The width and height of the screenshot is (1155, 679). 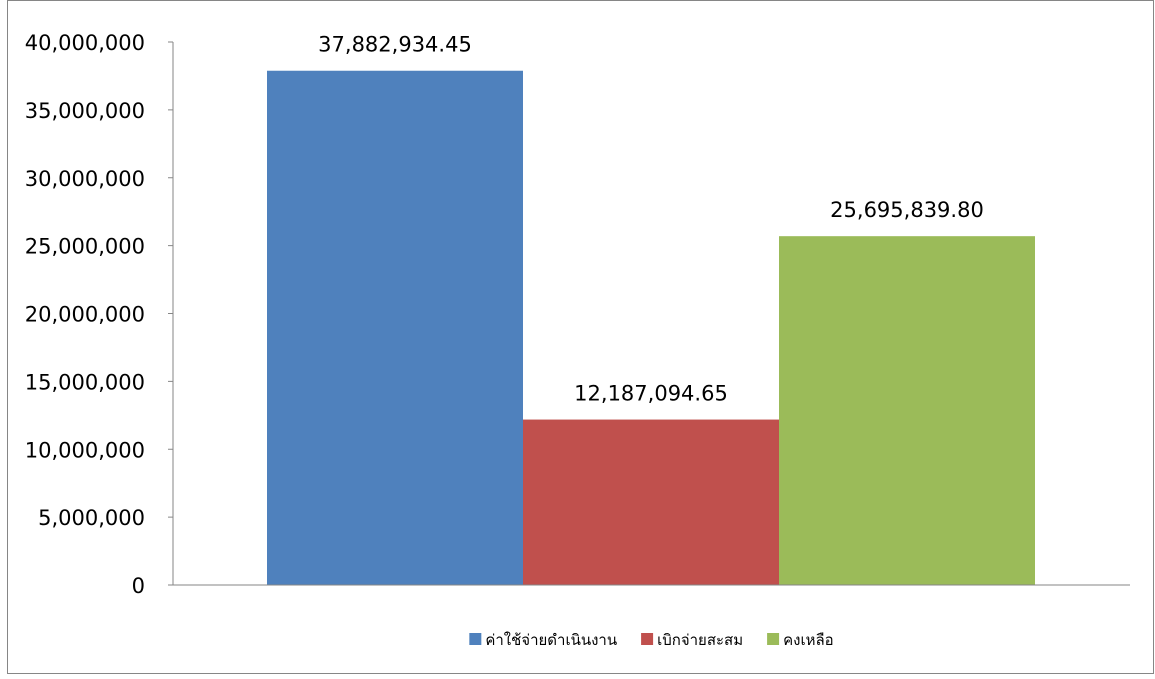 What do you see at coordinates (85, 43) in the screenshot?
I see `y-tick-label: 40,000,000` at bounding box center [85, 43].